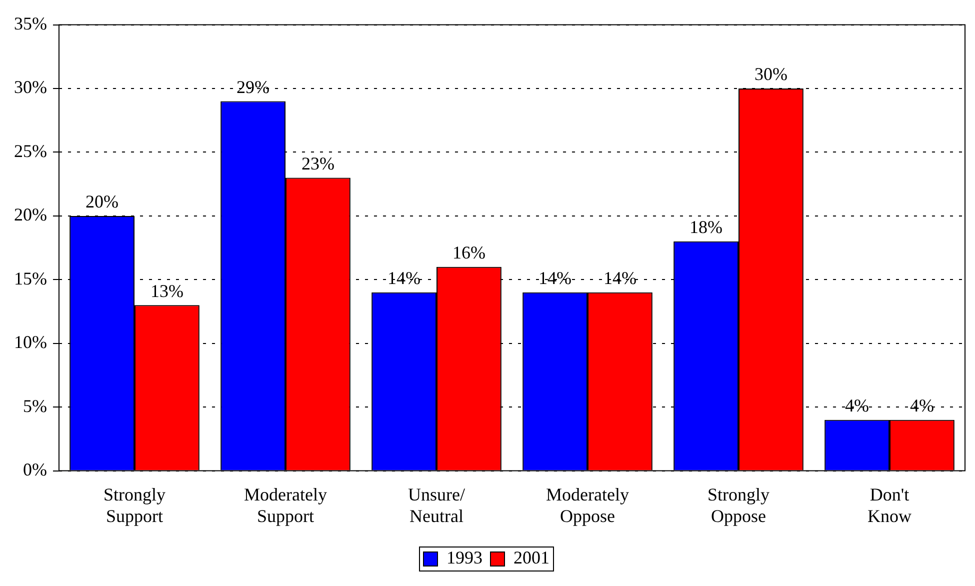  Describe the element at coordinates (30, 278) in the screenshot. I see `y-tick-label: 15%` at that location.